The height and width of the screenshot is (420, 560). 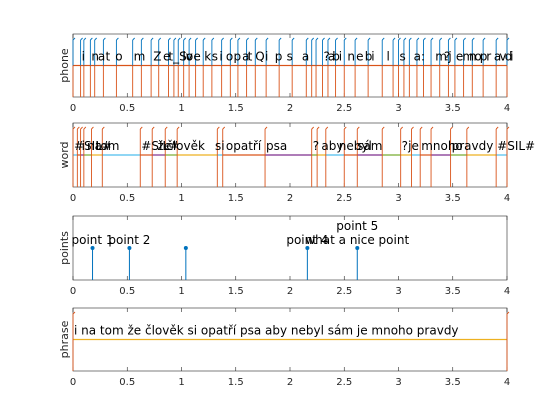 I want to click on segment-label: nebyl, so click(x=355, y=146).